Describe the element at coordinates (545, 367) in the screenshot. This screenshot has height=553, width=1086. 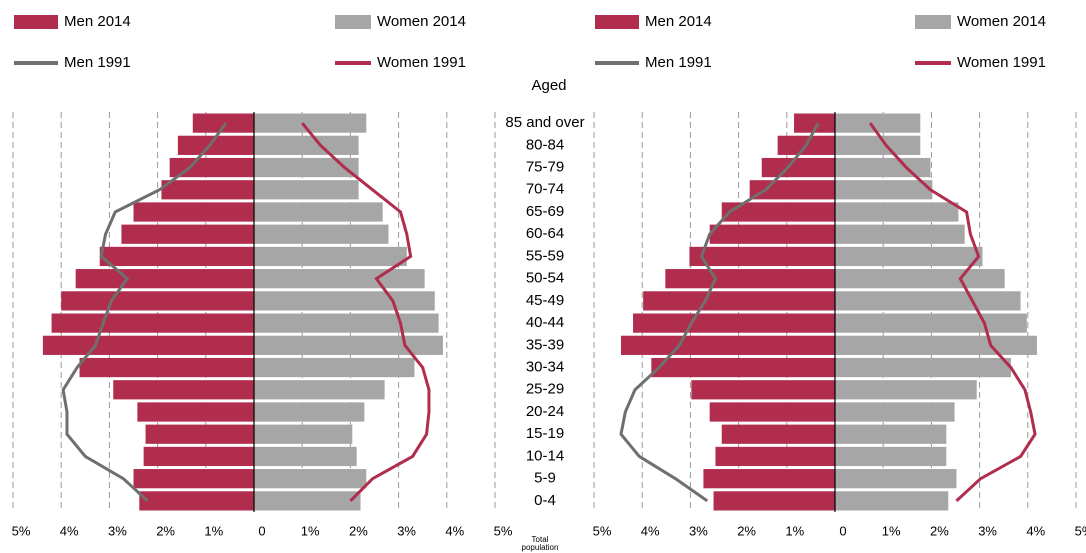
I see `category-label: 30-34` at that location.